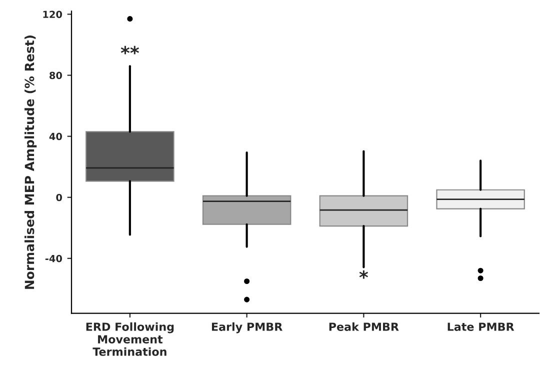 This screenshot has height=373, width=550. I want to click on x-tick-label: Late PMBR, so click(481, 326).